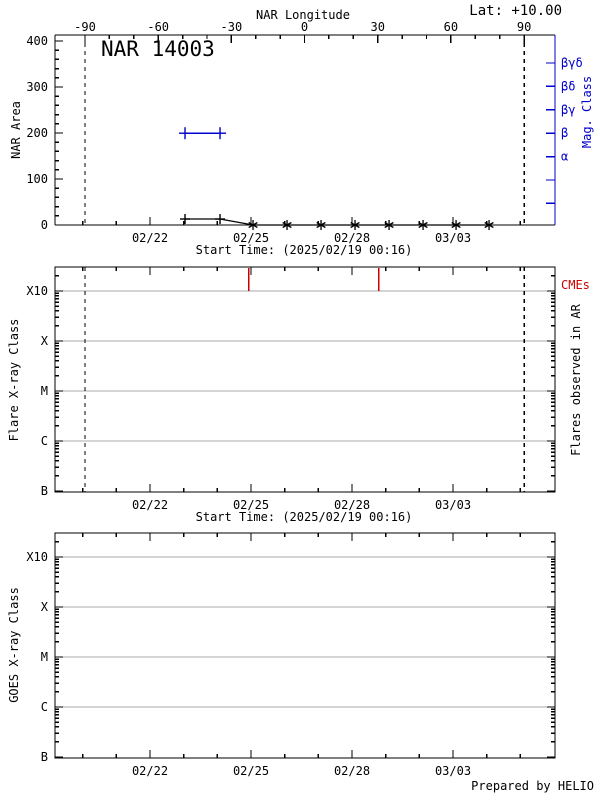  What do you see at coordinates (85, 27) in the screenshot?
I see `longitude-tick-label: -90` at bounding box center [85, 27].